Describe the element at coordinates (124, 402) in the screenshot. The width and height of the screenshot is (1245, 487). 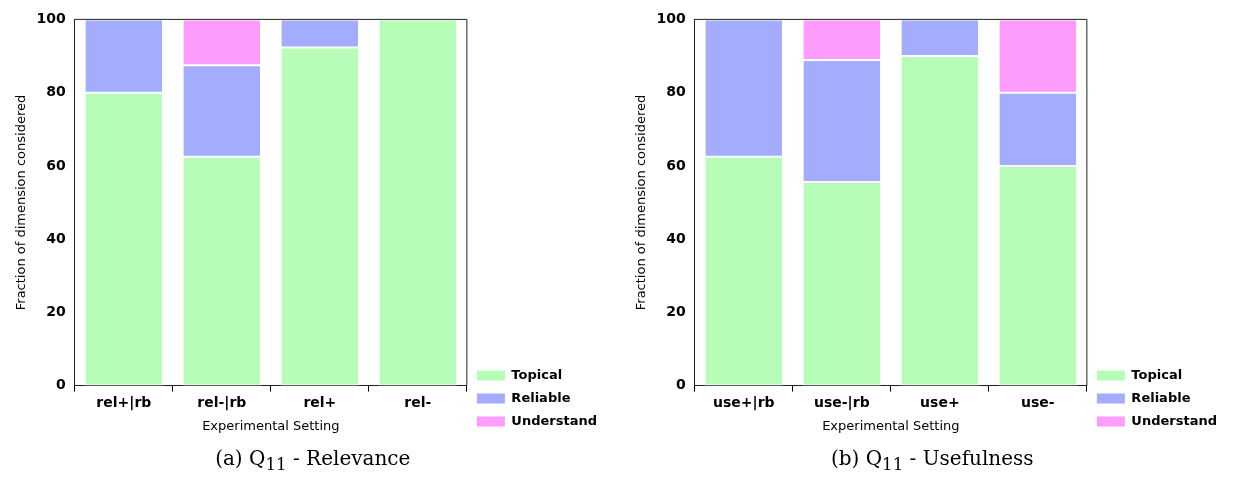
I see `x-tick-label: rel+|rb` at that location.